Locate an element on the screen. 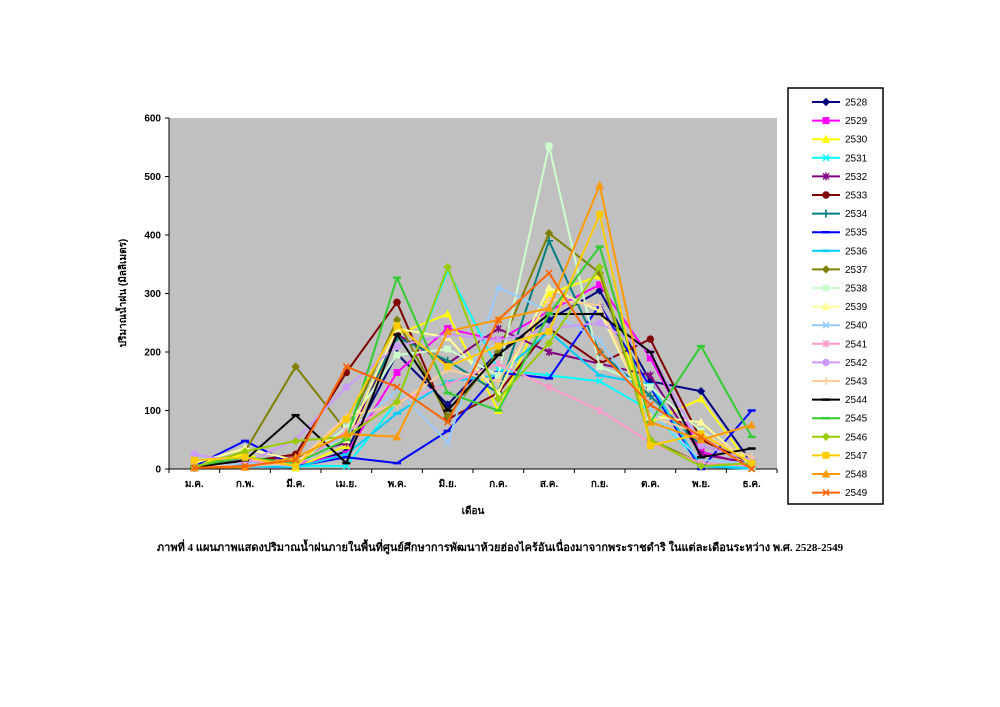 The height and width of the screenshot is (707, 1000). legend-item: 2531 is located at coordinates (840, 158).